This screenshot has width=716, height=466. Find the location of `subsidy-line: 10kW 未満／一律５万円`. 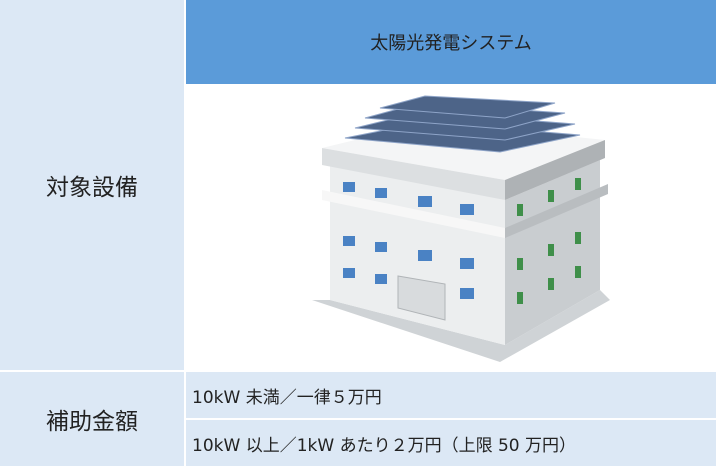

subsidy-line: 10kW 未満／一律５万円 is located at coordinates (451, 395).